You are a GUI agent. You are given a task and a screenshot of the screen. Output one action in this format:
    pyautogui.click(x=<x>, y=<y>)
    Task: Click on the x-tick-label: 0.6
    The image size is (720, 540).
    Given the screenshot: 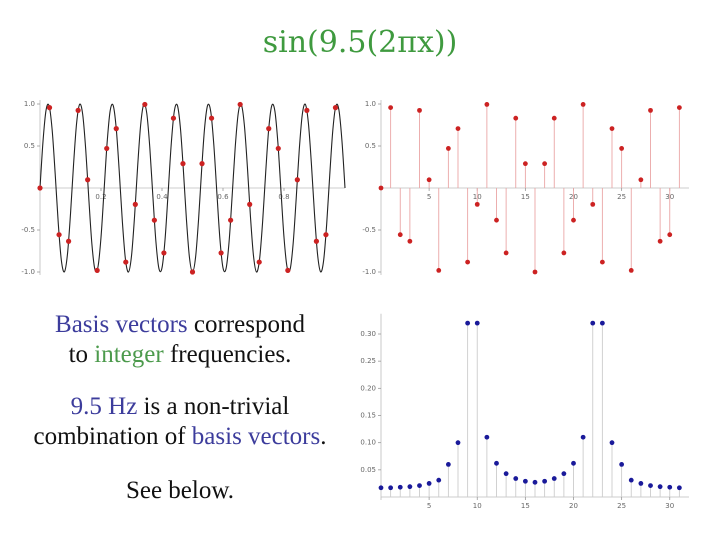 What is the action you would take?
    pyautogui.click(x=223, y=197)
    